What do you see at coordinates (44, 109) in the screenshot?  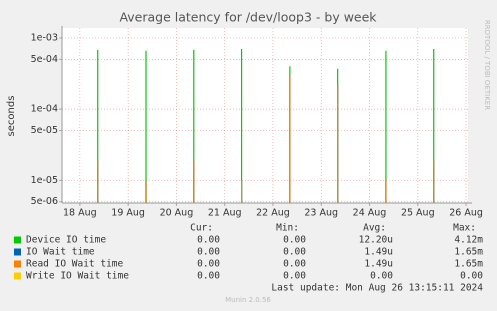 I see `y-tick-label: 1e-04` at bounding box center [44, 109].